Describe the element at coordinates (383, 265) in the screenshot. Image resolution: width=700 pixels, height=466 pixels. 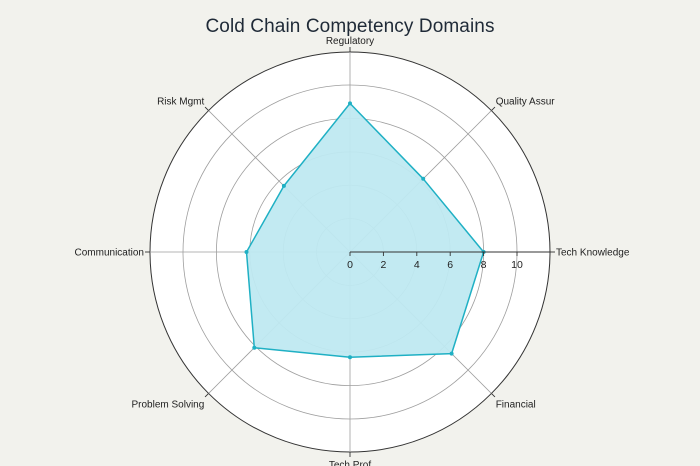
I see `radial-tick-label: 2` at that location.